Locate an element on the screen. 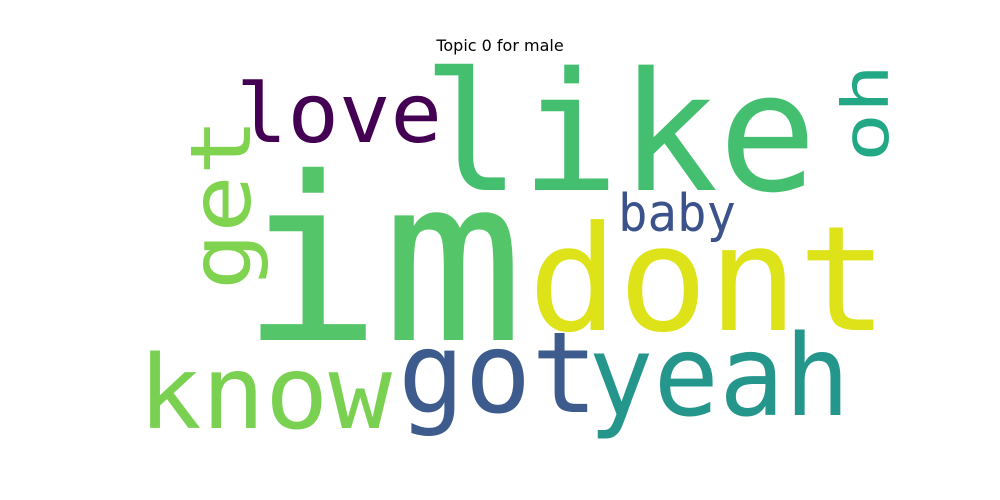 The width and height of the screenshot is (1000, 500). word-dont: dont is located at coordinates (708, 280).